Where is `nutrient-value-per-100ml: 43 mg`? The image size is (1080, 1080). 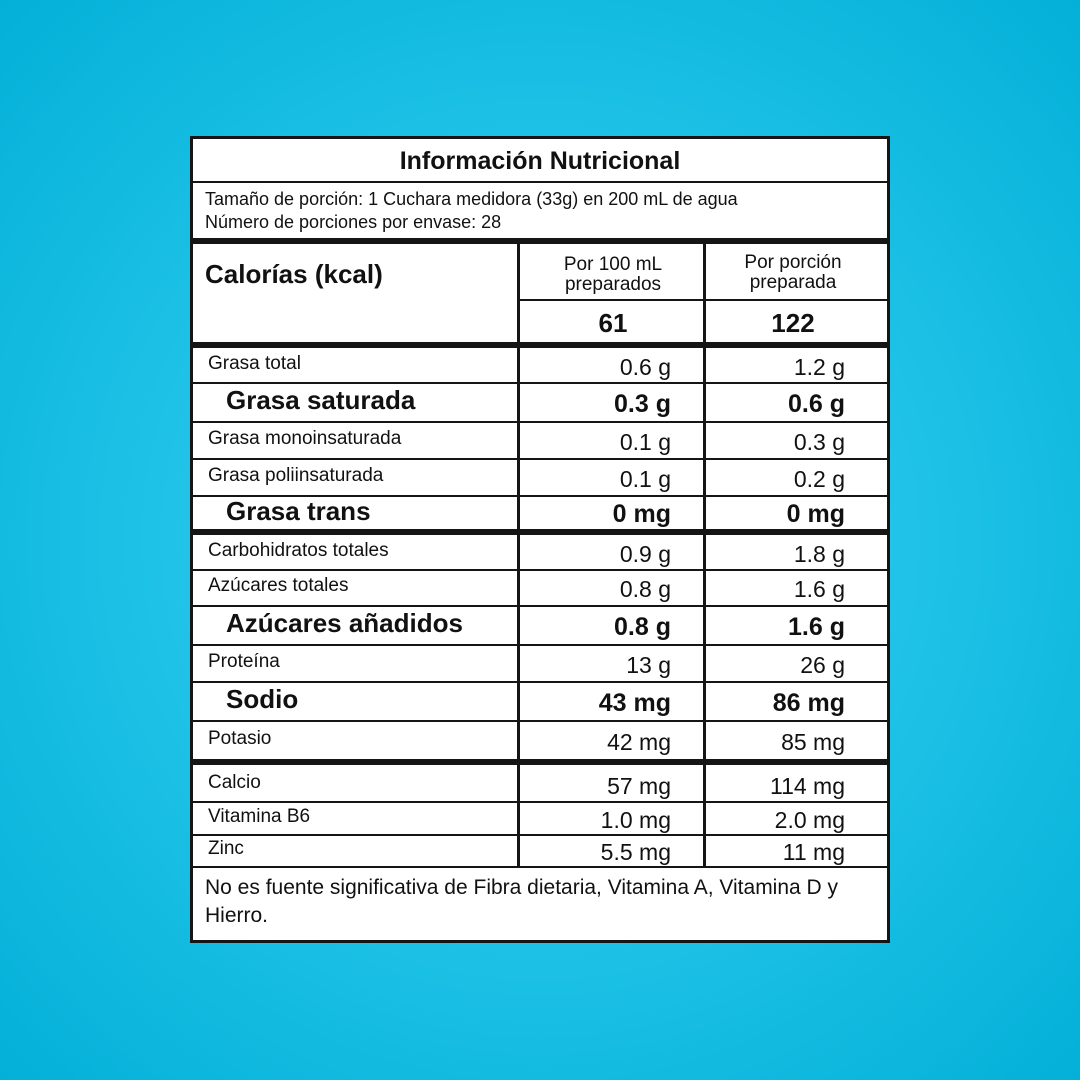
nutrient-value-per-100ml: 43 mg is located at coordinates (634, 702).